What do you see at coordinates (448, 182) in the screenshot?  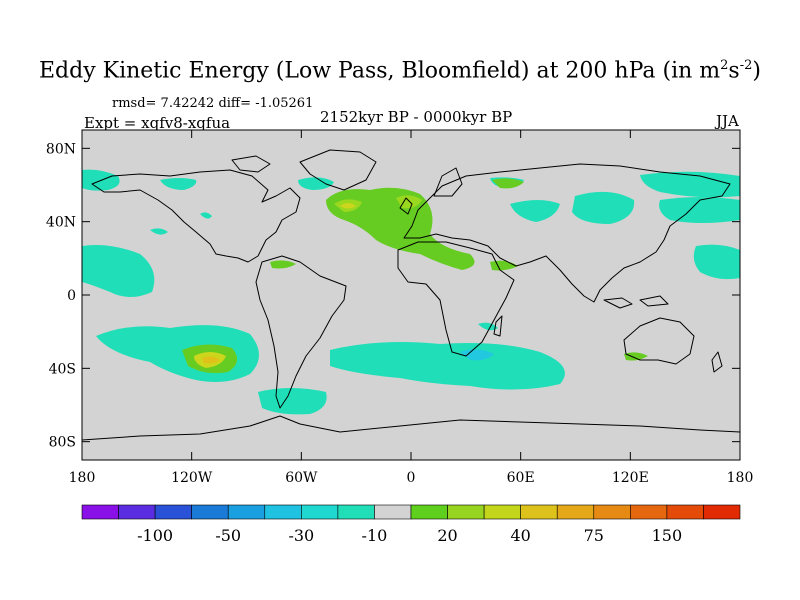 I see `coast-scandinavia` at bounding box center [448, 182].